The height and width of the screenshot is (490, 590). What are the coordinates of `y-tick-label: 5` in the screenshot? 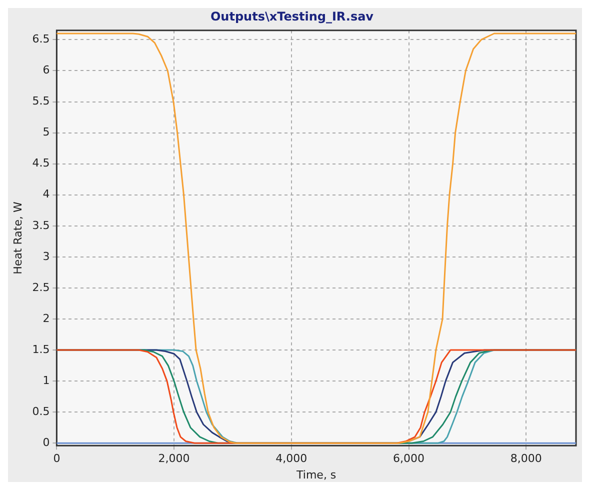 It's located at (46, 132).